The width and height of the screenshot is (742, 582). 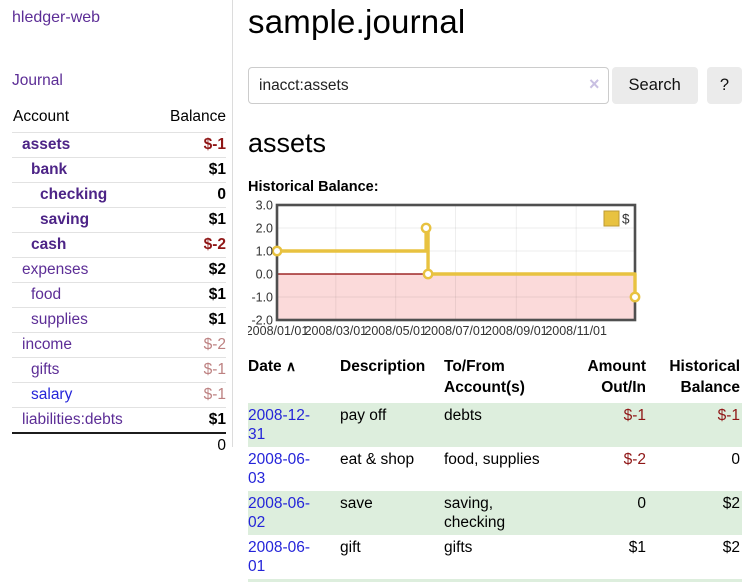 What do you see at coordinates (56, 17) in the screenshot?
I see `brand-link: hledger-web` at bounding box center [56, 17].